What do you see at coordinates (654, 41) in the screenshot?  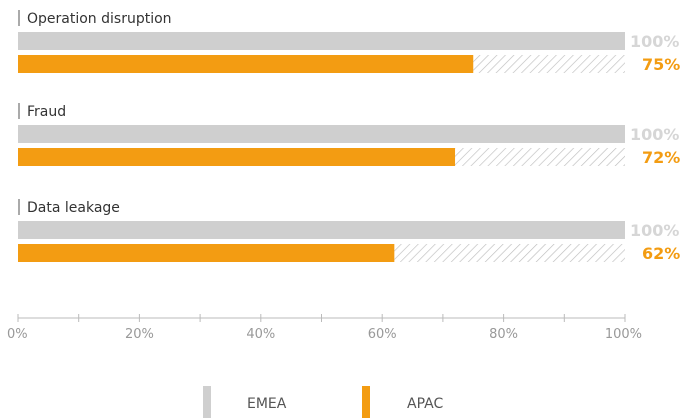 I see `value-label-emea-operation-disruption: 100%` at bounding box center [654, 41].